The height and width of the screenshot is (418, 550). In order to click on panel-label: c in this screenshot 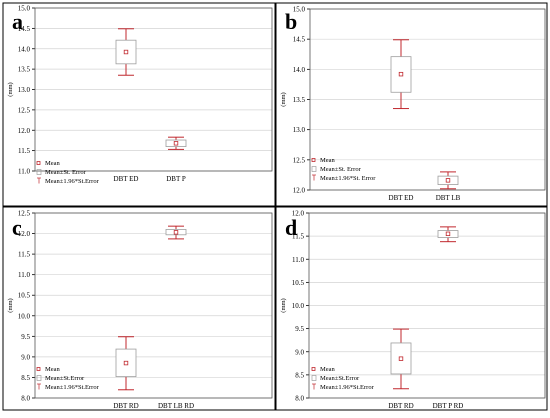, I will do `click(17, 227)`.